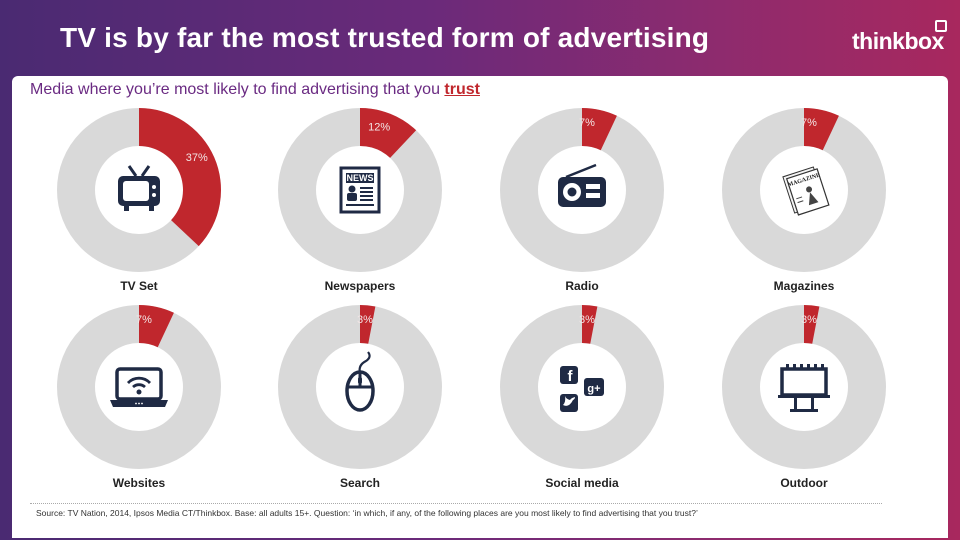 The width and height of the screenshot is (960, 540). Describe the element at coordinates (582, 483) in the screenshot. I see `category-label: Social media` at that location.